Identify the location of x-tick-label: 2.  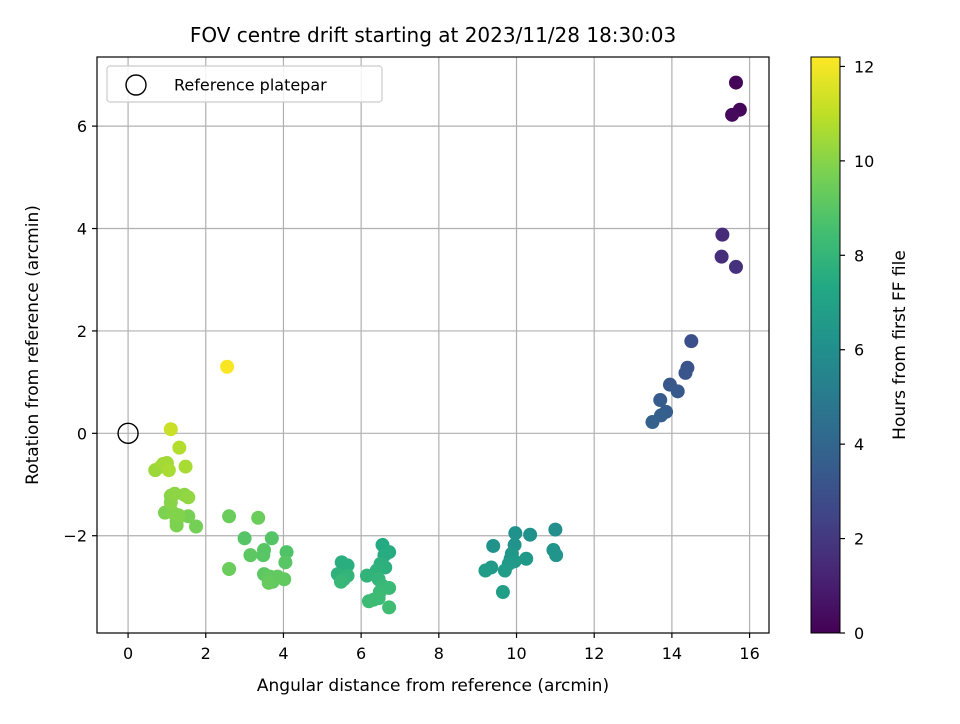
(206, 653).